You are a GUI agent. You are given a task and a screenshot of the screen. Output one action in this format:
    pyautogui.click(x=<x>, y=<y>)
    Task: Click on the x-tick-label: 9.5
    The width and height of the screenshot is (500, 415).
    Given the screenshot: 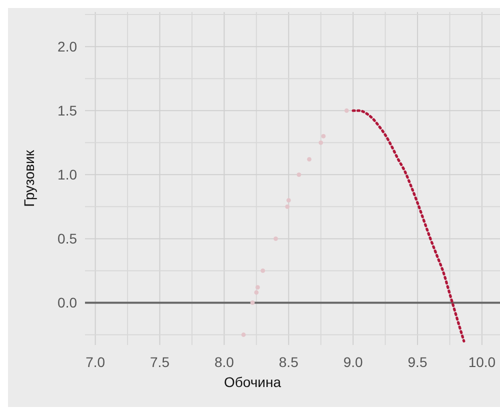 What is the action you would take?
    pyautogui.click(x=418, y=362)
    